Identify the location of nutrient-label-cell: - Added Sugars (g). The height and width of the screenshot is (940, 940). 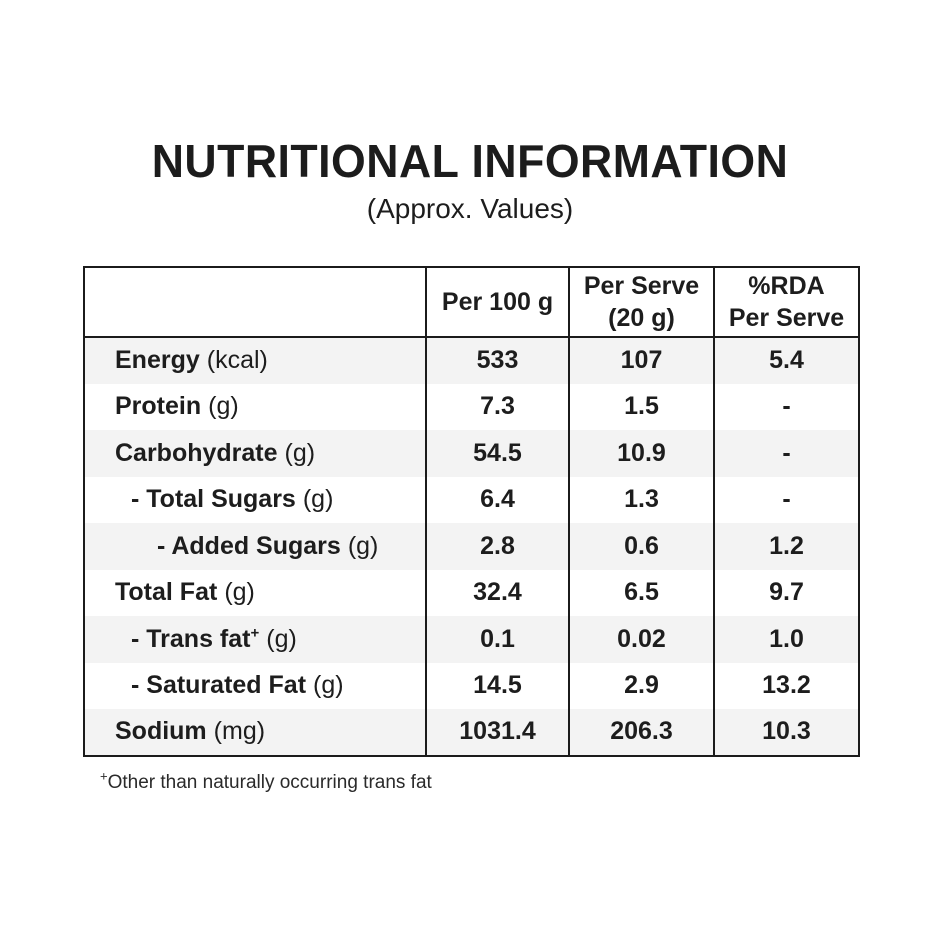
(255, 546).